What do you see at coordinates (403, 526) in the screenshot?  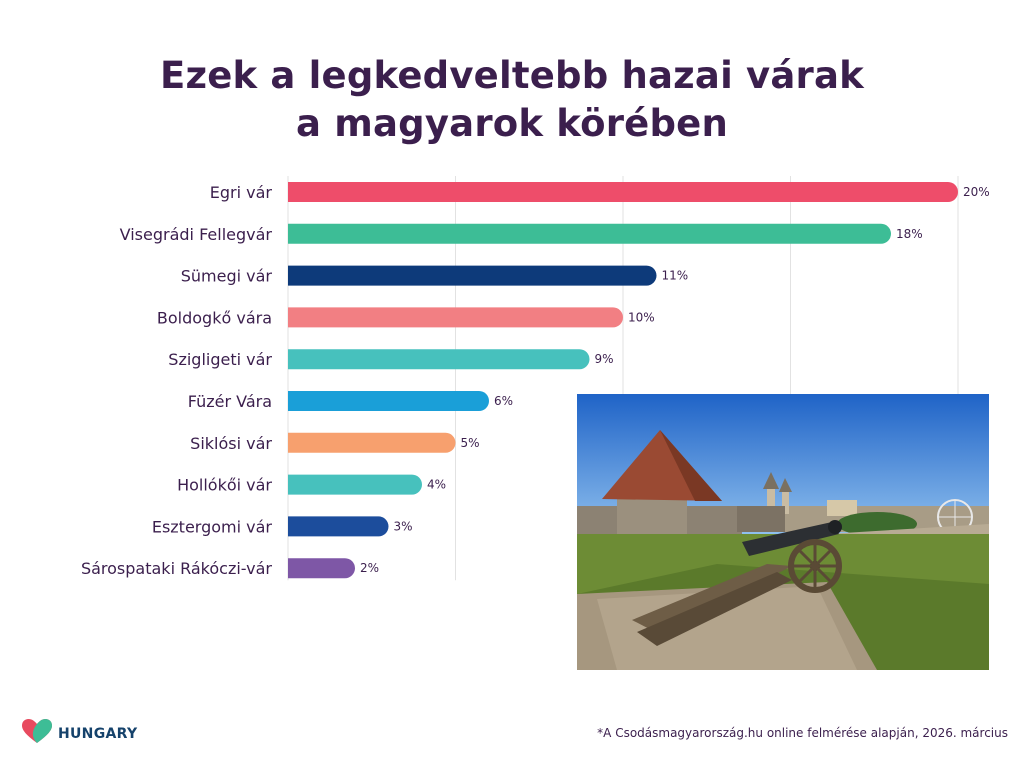 I see `value-label: 3%` at bounding box center [403, 526].